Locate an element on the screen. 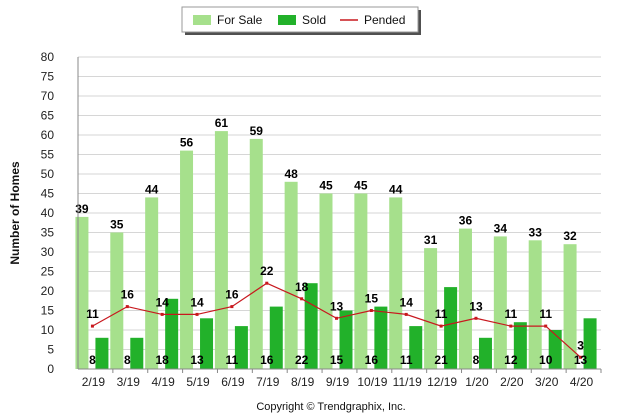 This screenshot has height=419, width=623. y-tick-label: 15 is located at coordinates (48, 311).